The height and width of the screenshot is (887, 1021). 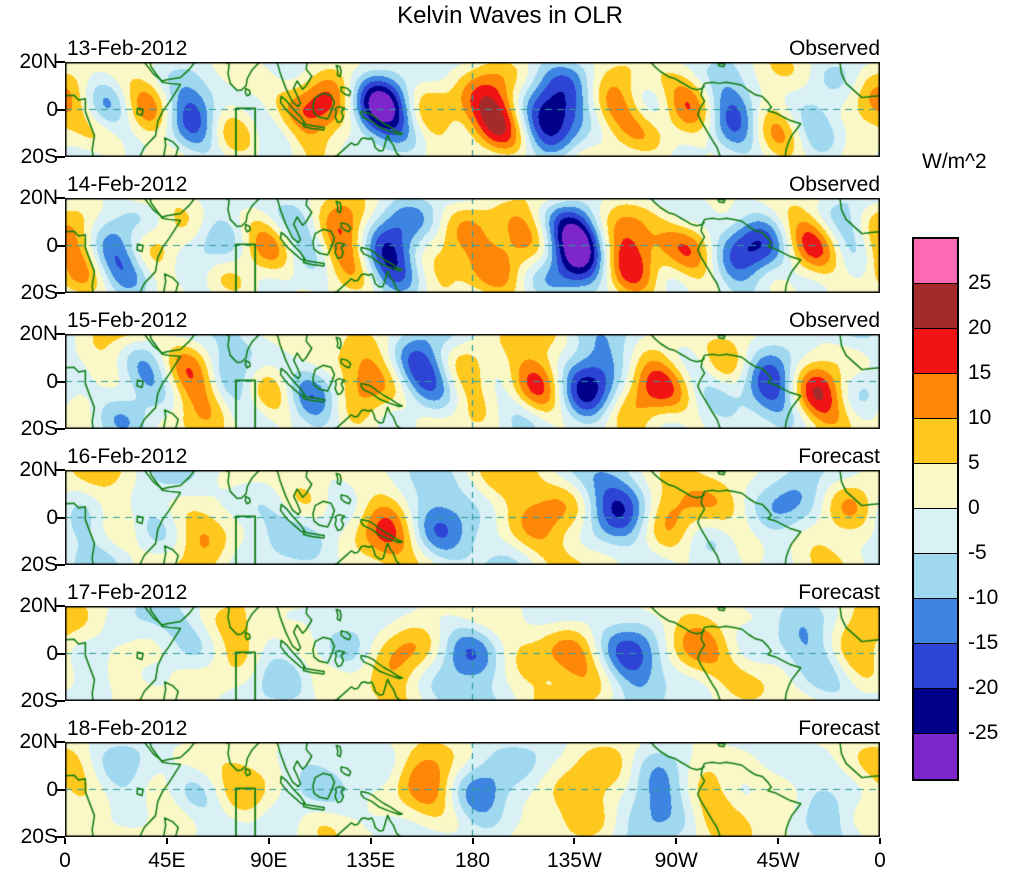 I want to click on panel-date: 17-Feb-2012, so click(x=127, y=592).